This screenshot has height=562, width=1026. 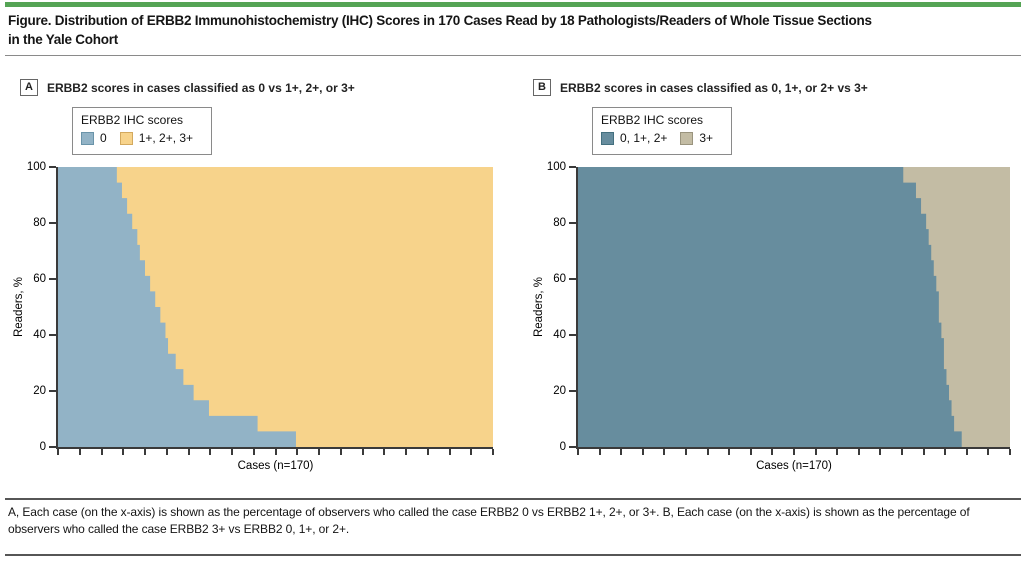 I want to click on panel-a-y-axis-label: Readers, %, so click(x=19, y=307).